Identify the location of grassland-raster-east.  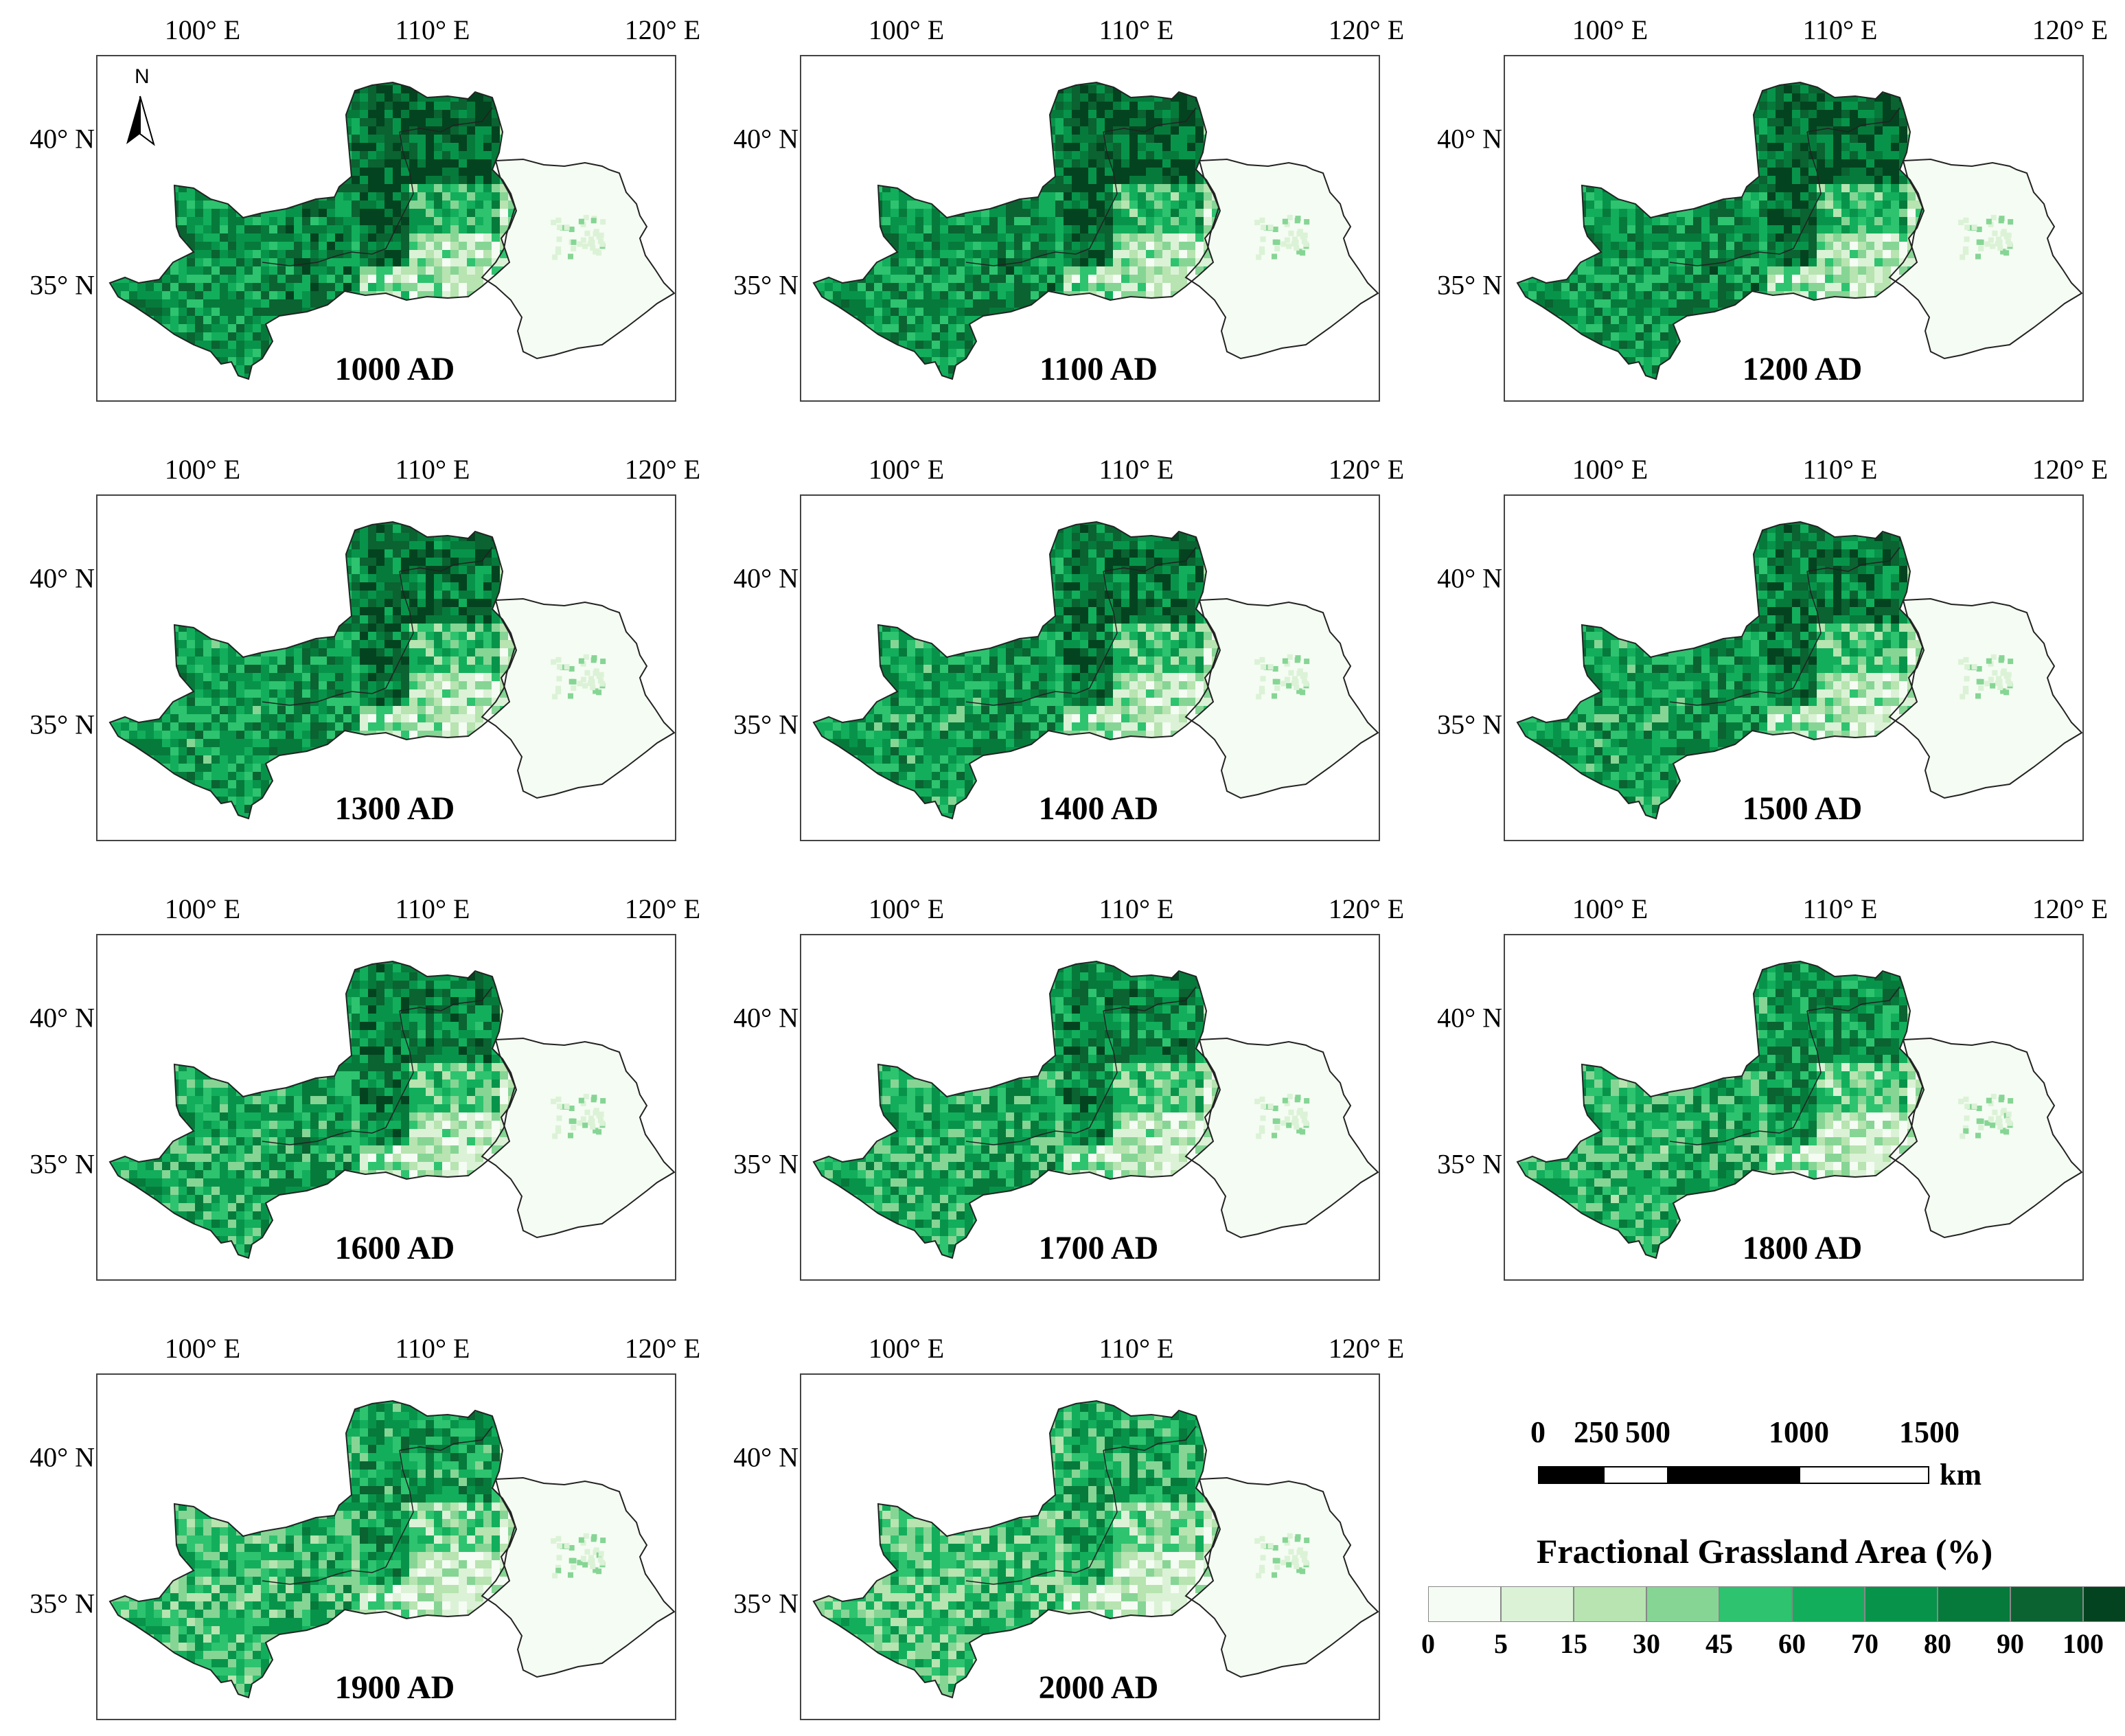
(1282, 237).